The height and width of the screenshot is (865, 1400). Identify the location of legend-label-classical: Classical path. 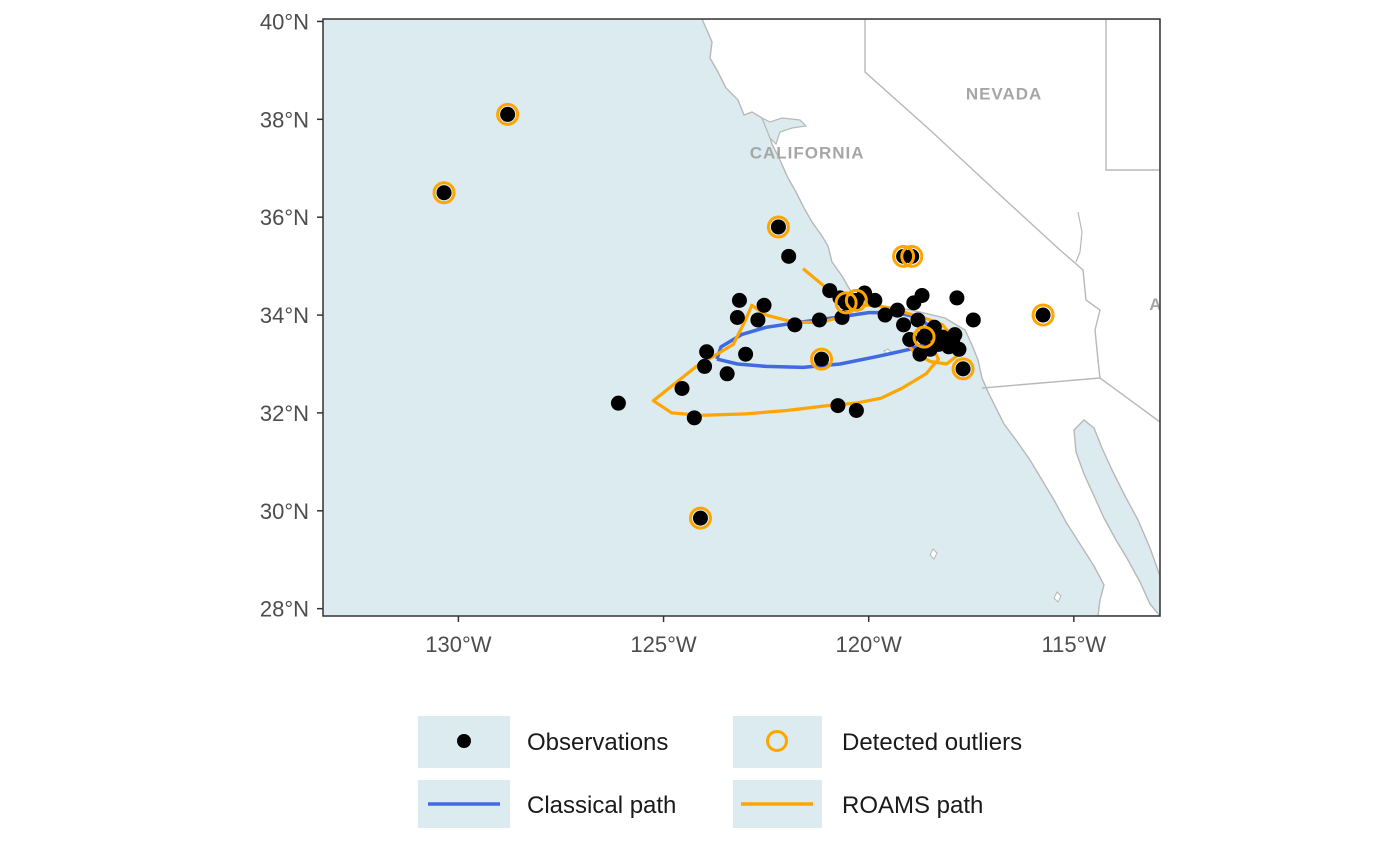
(601, 805).